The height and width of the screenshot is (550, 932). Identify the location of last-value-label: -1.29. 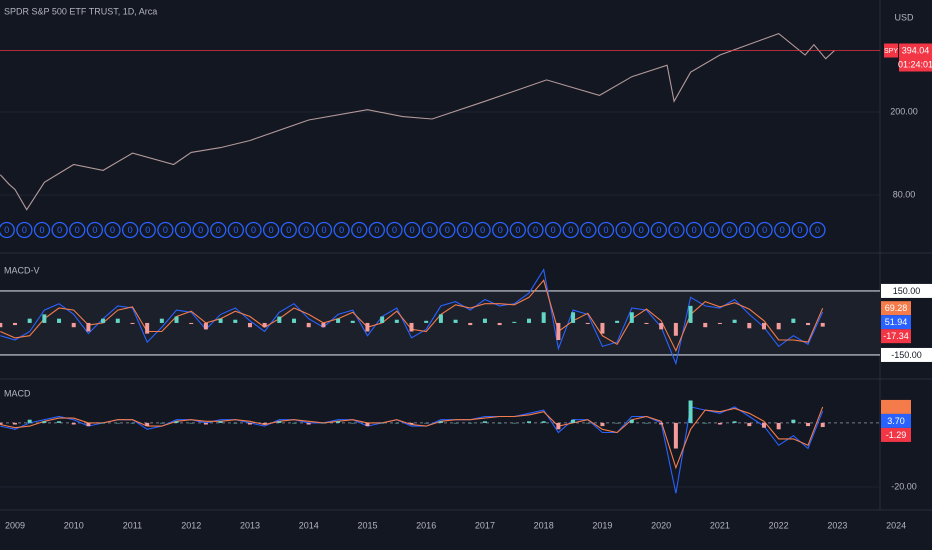
(896, 435).